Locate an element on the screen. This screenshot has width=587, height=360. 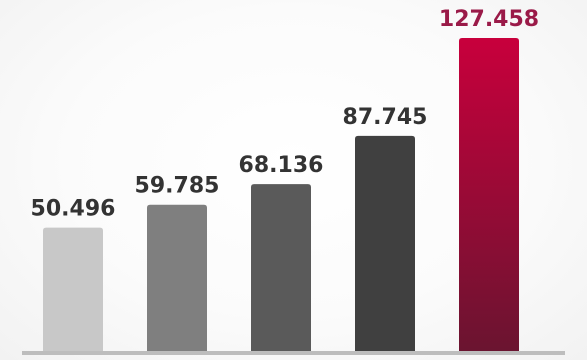
data-label-3: 68.136 is located at coordinates (281, 165).